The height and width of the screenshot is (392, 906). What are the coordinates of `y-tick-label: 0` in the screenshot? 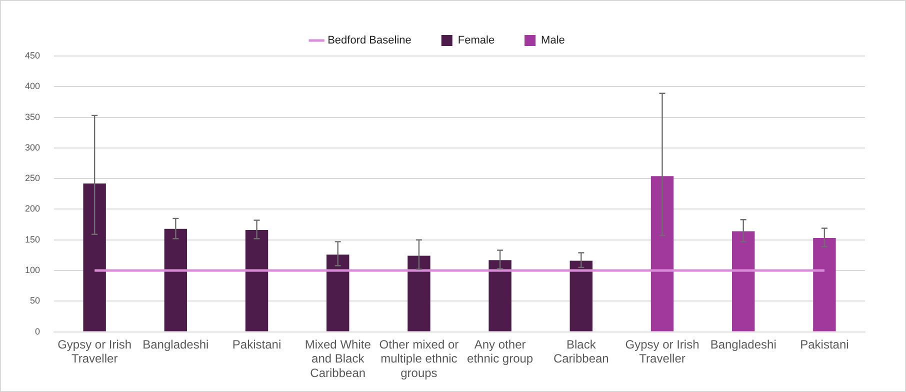 It's located at (37, 331).